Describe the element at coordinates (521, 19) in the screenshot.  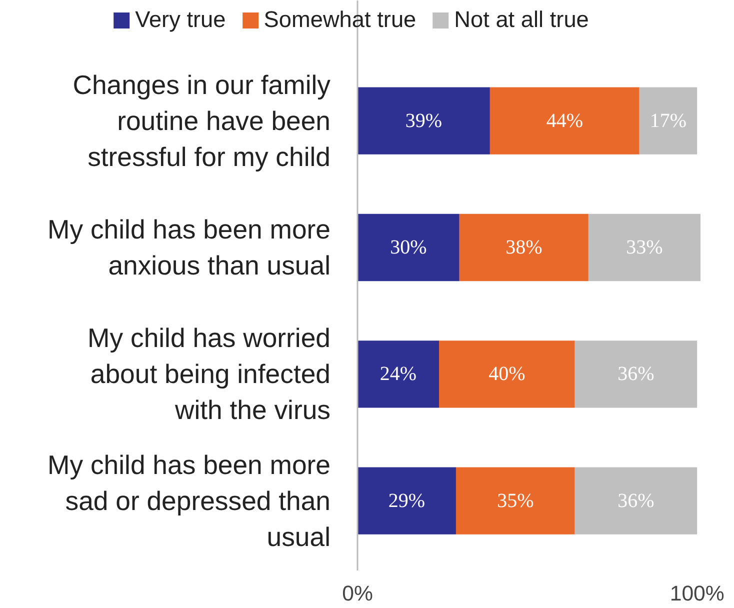
I see `legend-label: Not at all true` at that location.